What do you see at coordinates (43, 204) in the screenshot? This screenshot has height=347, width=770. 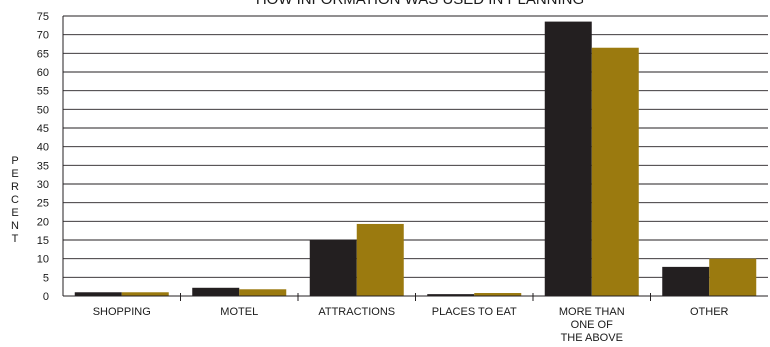 I see `y-tick-label: 25` at bounding box center [43, 204].